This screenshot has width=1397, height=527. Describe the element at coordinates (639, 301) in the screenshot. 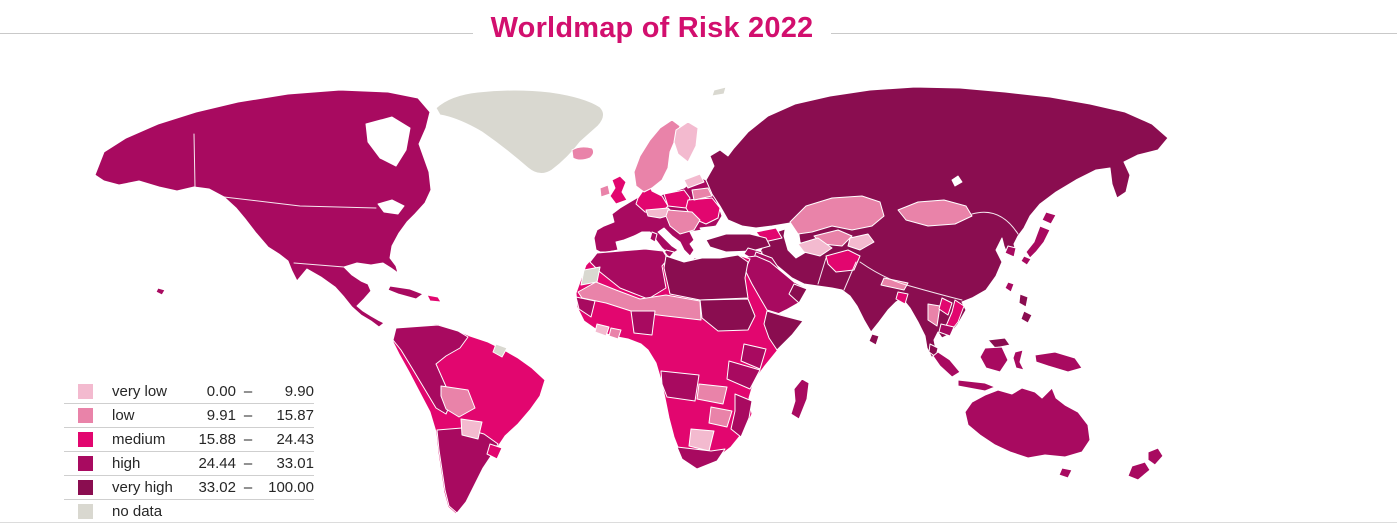

I see `region-sahel` at that location.